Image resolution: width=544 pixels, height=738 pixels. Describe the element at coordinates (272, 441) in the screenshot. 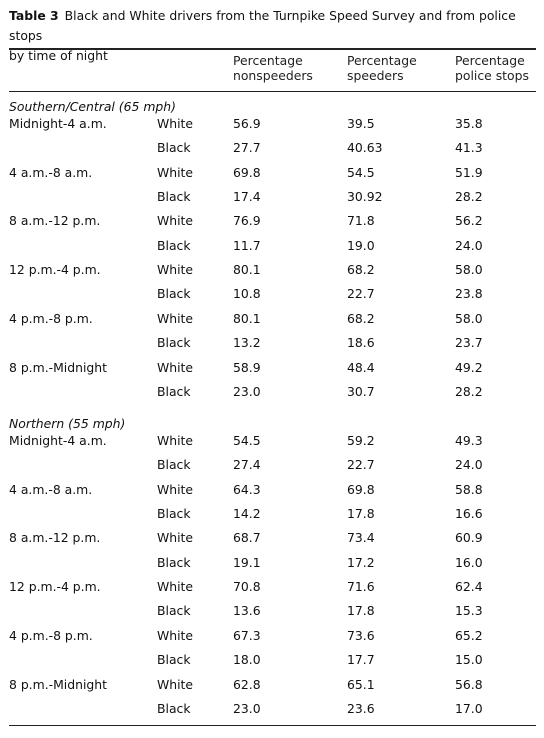

I see `table-row: Midnight-4 a.m. White 54.5 59.2 49.3` at that location.